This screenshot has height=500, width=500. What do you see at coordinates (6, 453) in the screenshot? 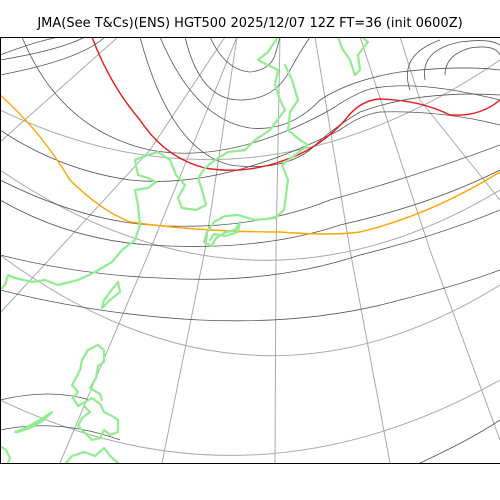
I see `coastline-sw` at bounding box center [6, 453].